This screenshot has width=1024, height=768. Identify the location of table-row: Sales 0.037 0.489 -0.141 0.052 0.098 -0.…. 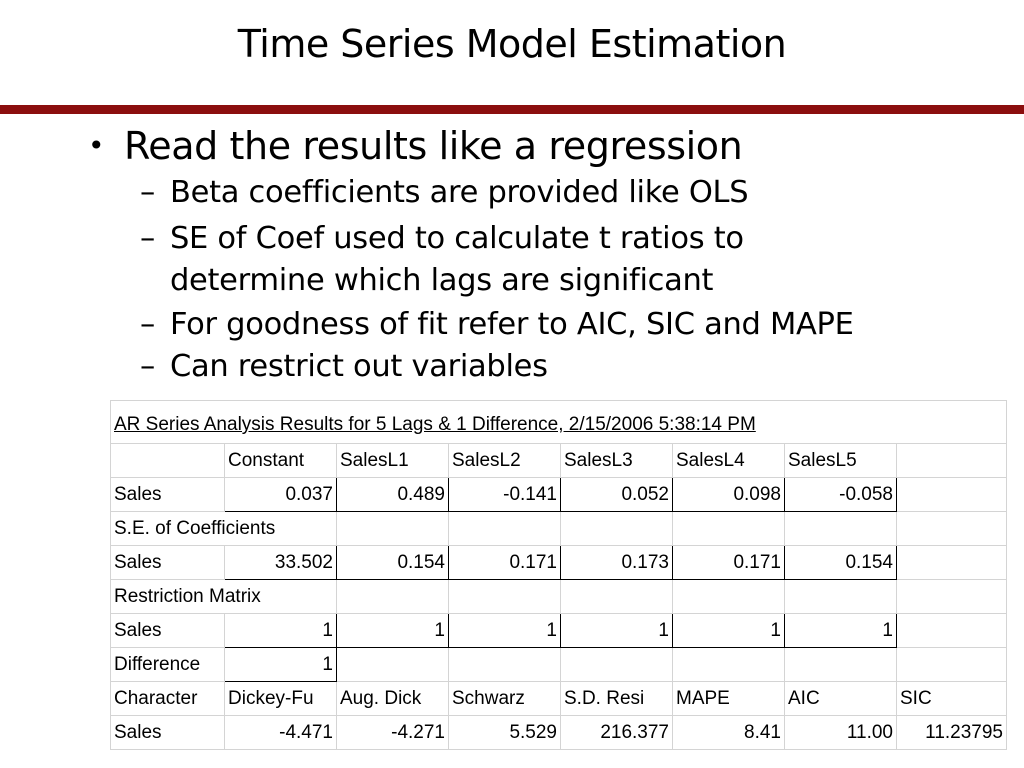
(558, 494).